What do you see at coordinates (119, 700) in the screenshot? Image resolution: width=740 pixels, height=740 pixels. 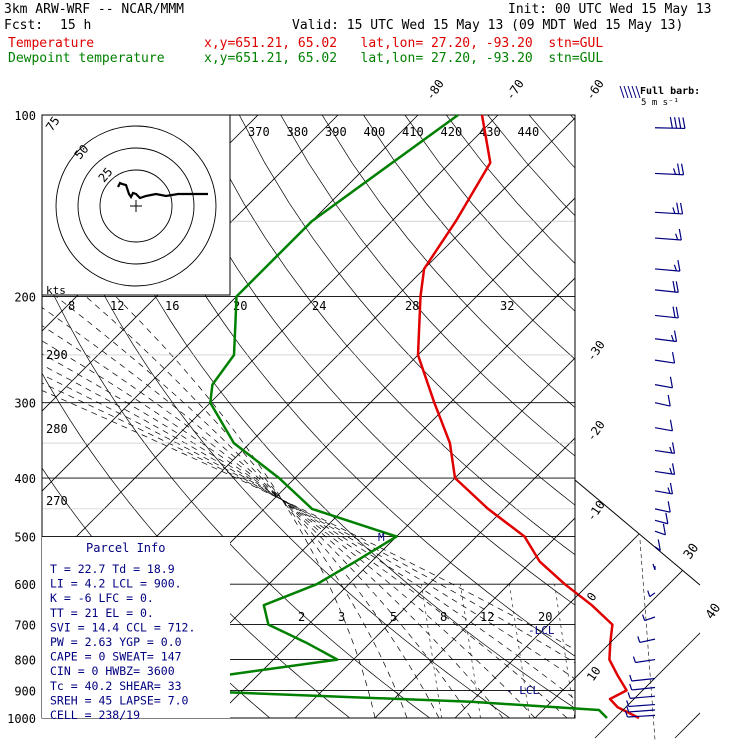 I see `parcel-info-row: SREH = 45 LAPSE= 7.0` at bounding box center [119, 700].